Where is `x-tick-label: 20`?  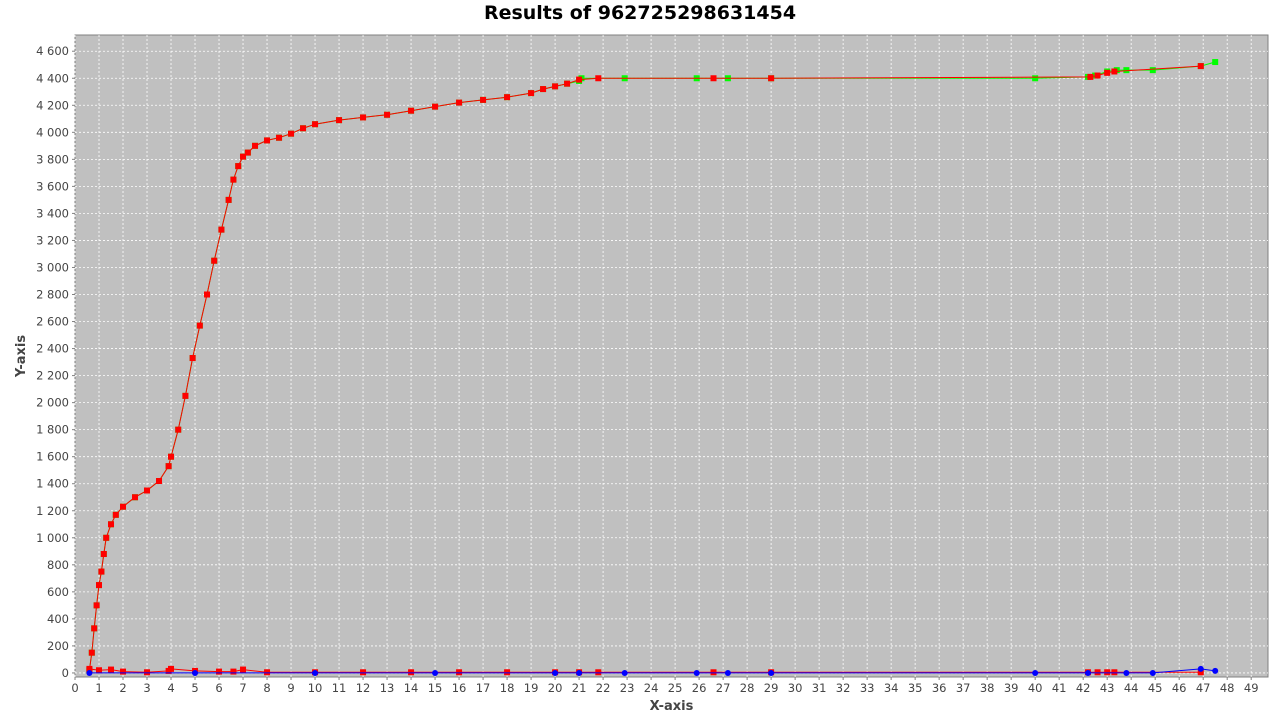 x-tick-label: 20 is located at coordinates (555, 688).